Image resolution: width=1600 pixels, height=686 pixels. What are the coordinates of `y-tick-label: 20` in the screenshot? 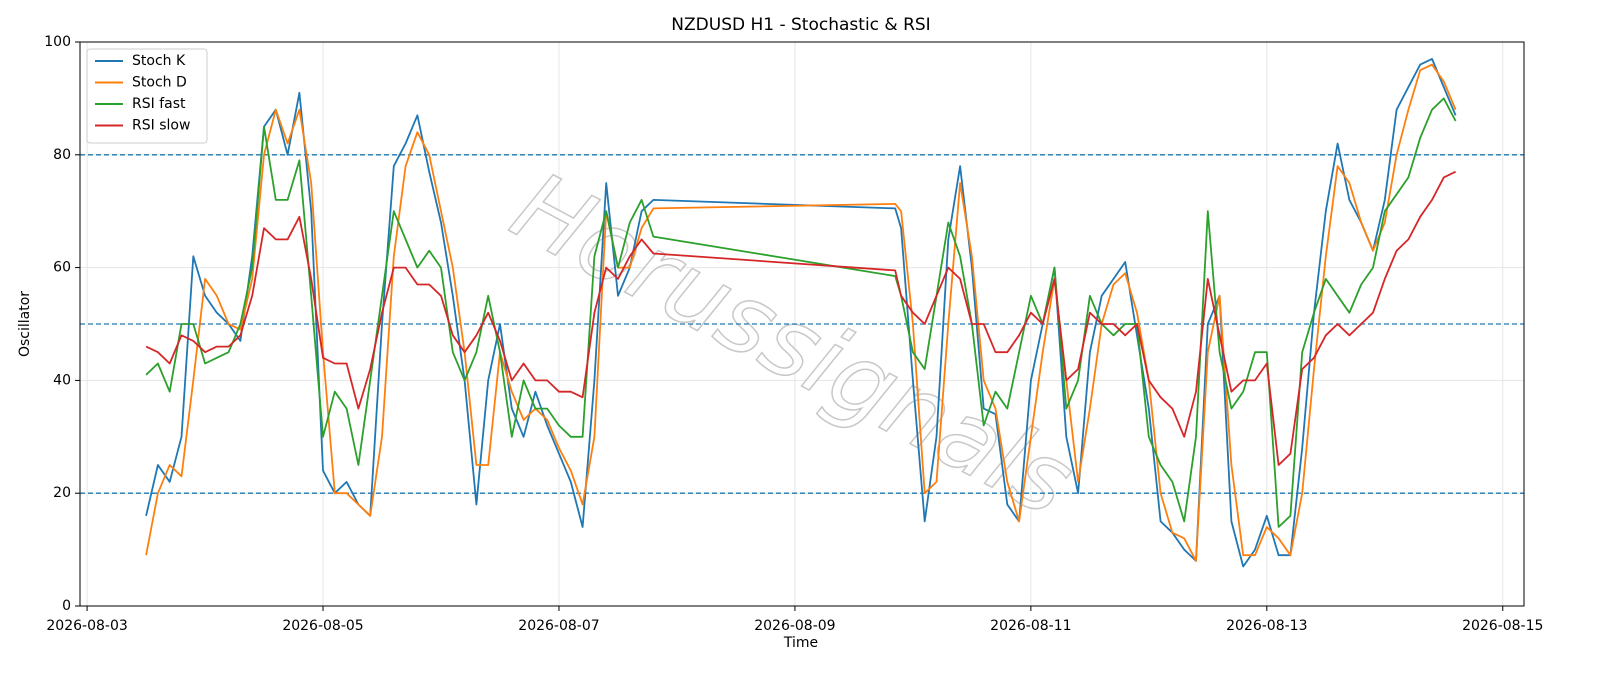 It's located at (62, 493).